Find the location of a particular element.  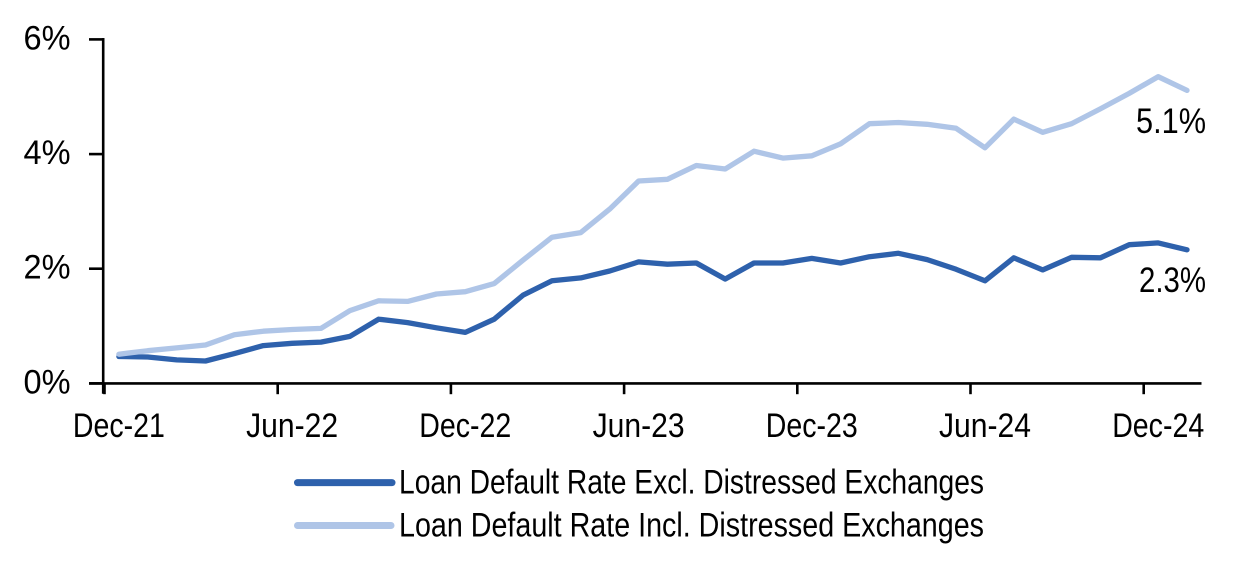

svg-text: 2.3% is located at coordinates (1172, 280).